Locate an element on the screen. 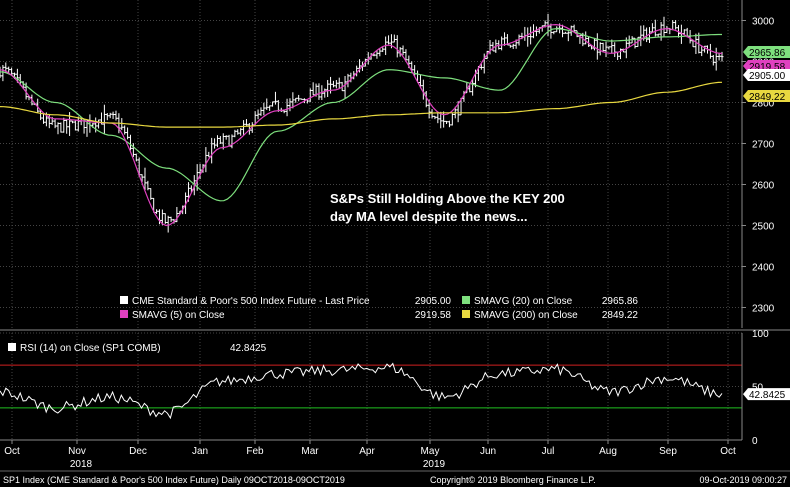 The height and width of the screenshot is (487, 790). x-tick-label: Dec is located at coordinates (138, 451).